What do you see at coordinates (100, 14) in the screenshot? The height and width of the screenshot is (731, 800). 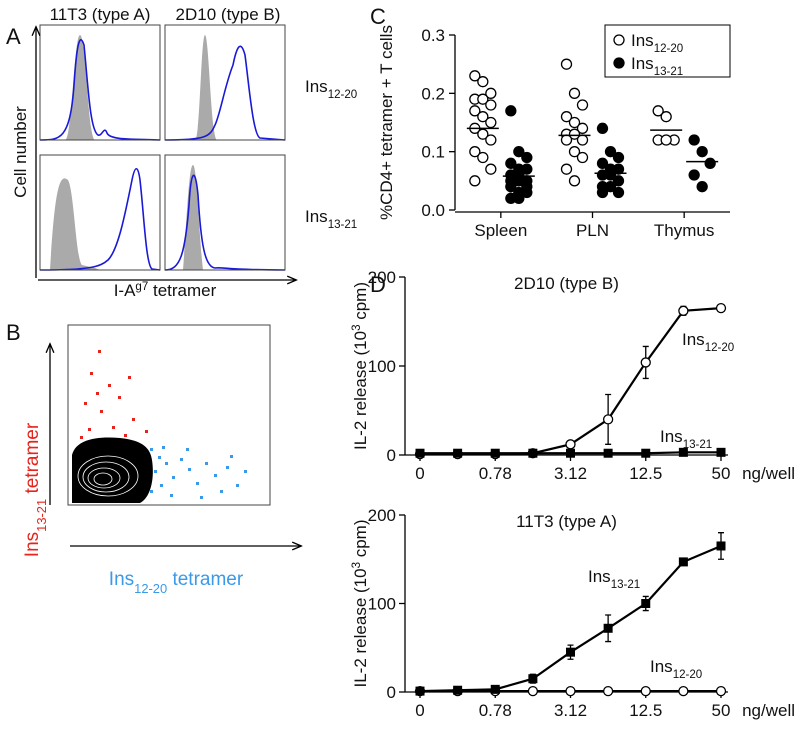 I see `column-title: 11T3 (type A)` at bounding box center [100, 14].